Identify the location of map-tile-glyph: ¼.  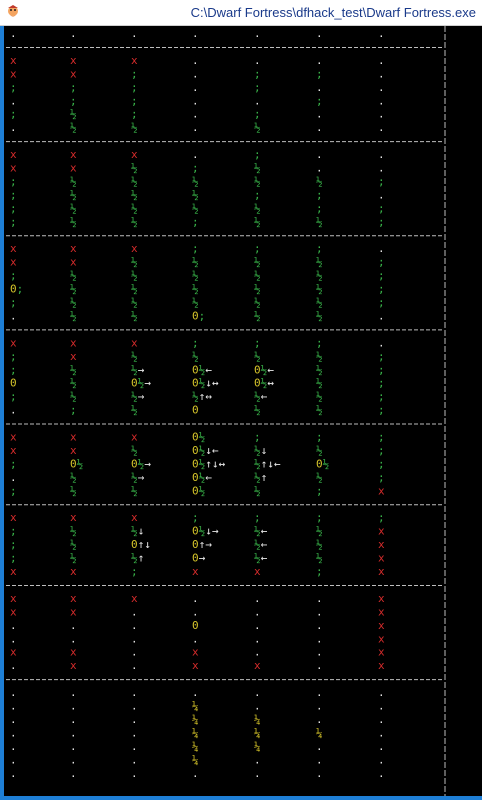
(257, 719).